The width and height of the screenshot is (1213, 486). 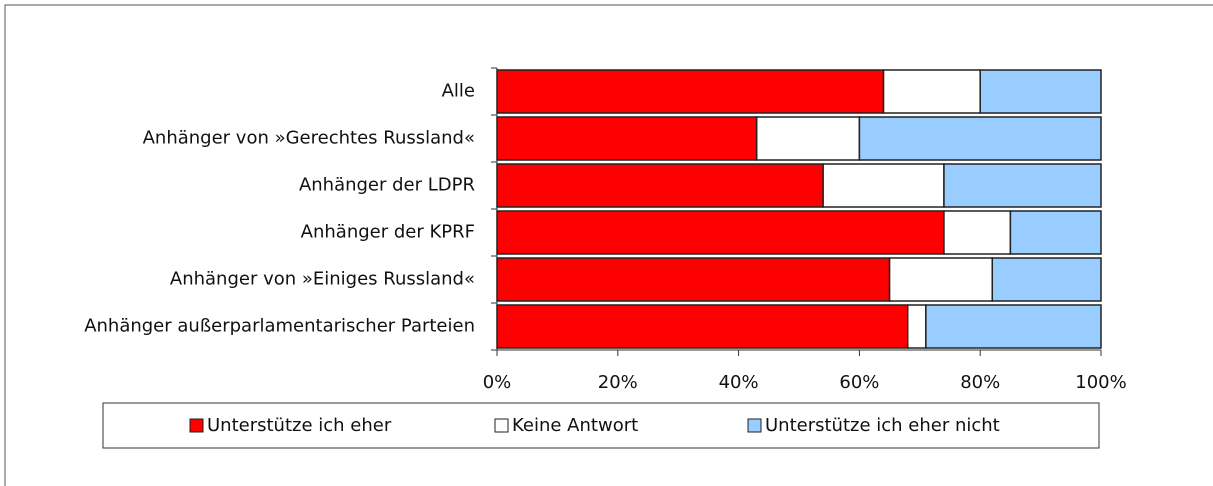 I want to click on x-tick-label: 80%, so click(x=980, y=382).